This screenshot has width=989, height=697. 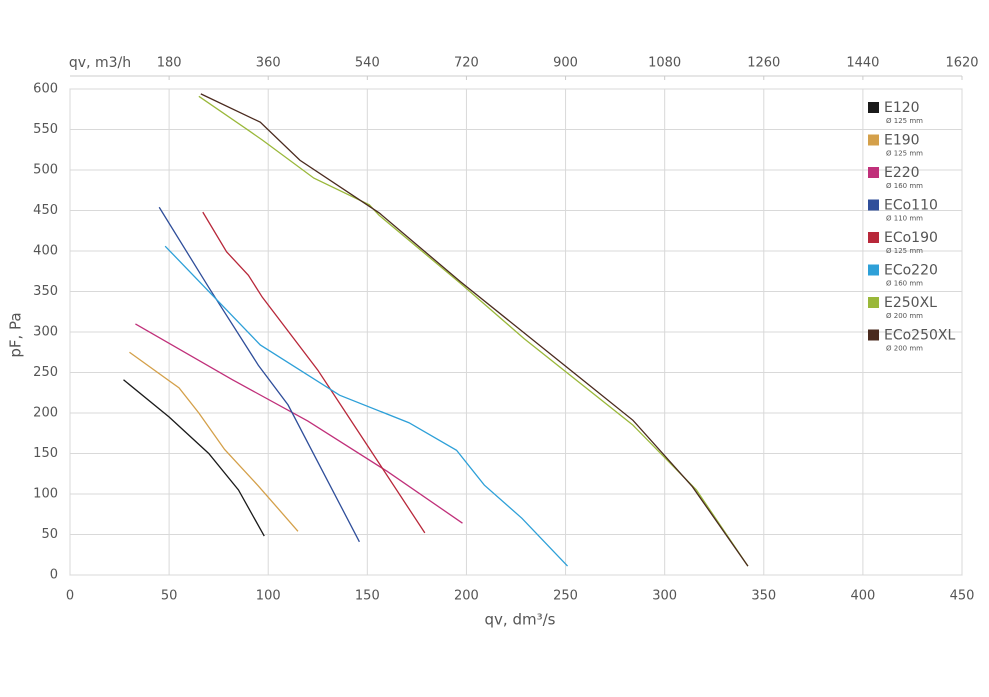 What do you see at coordinates (45, 210) in the screenshot?
I see `y-tick-label: 450` at bounding box center [45, 210].